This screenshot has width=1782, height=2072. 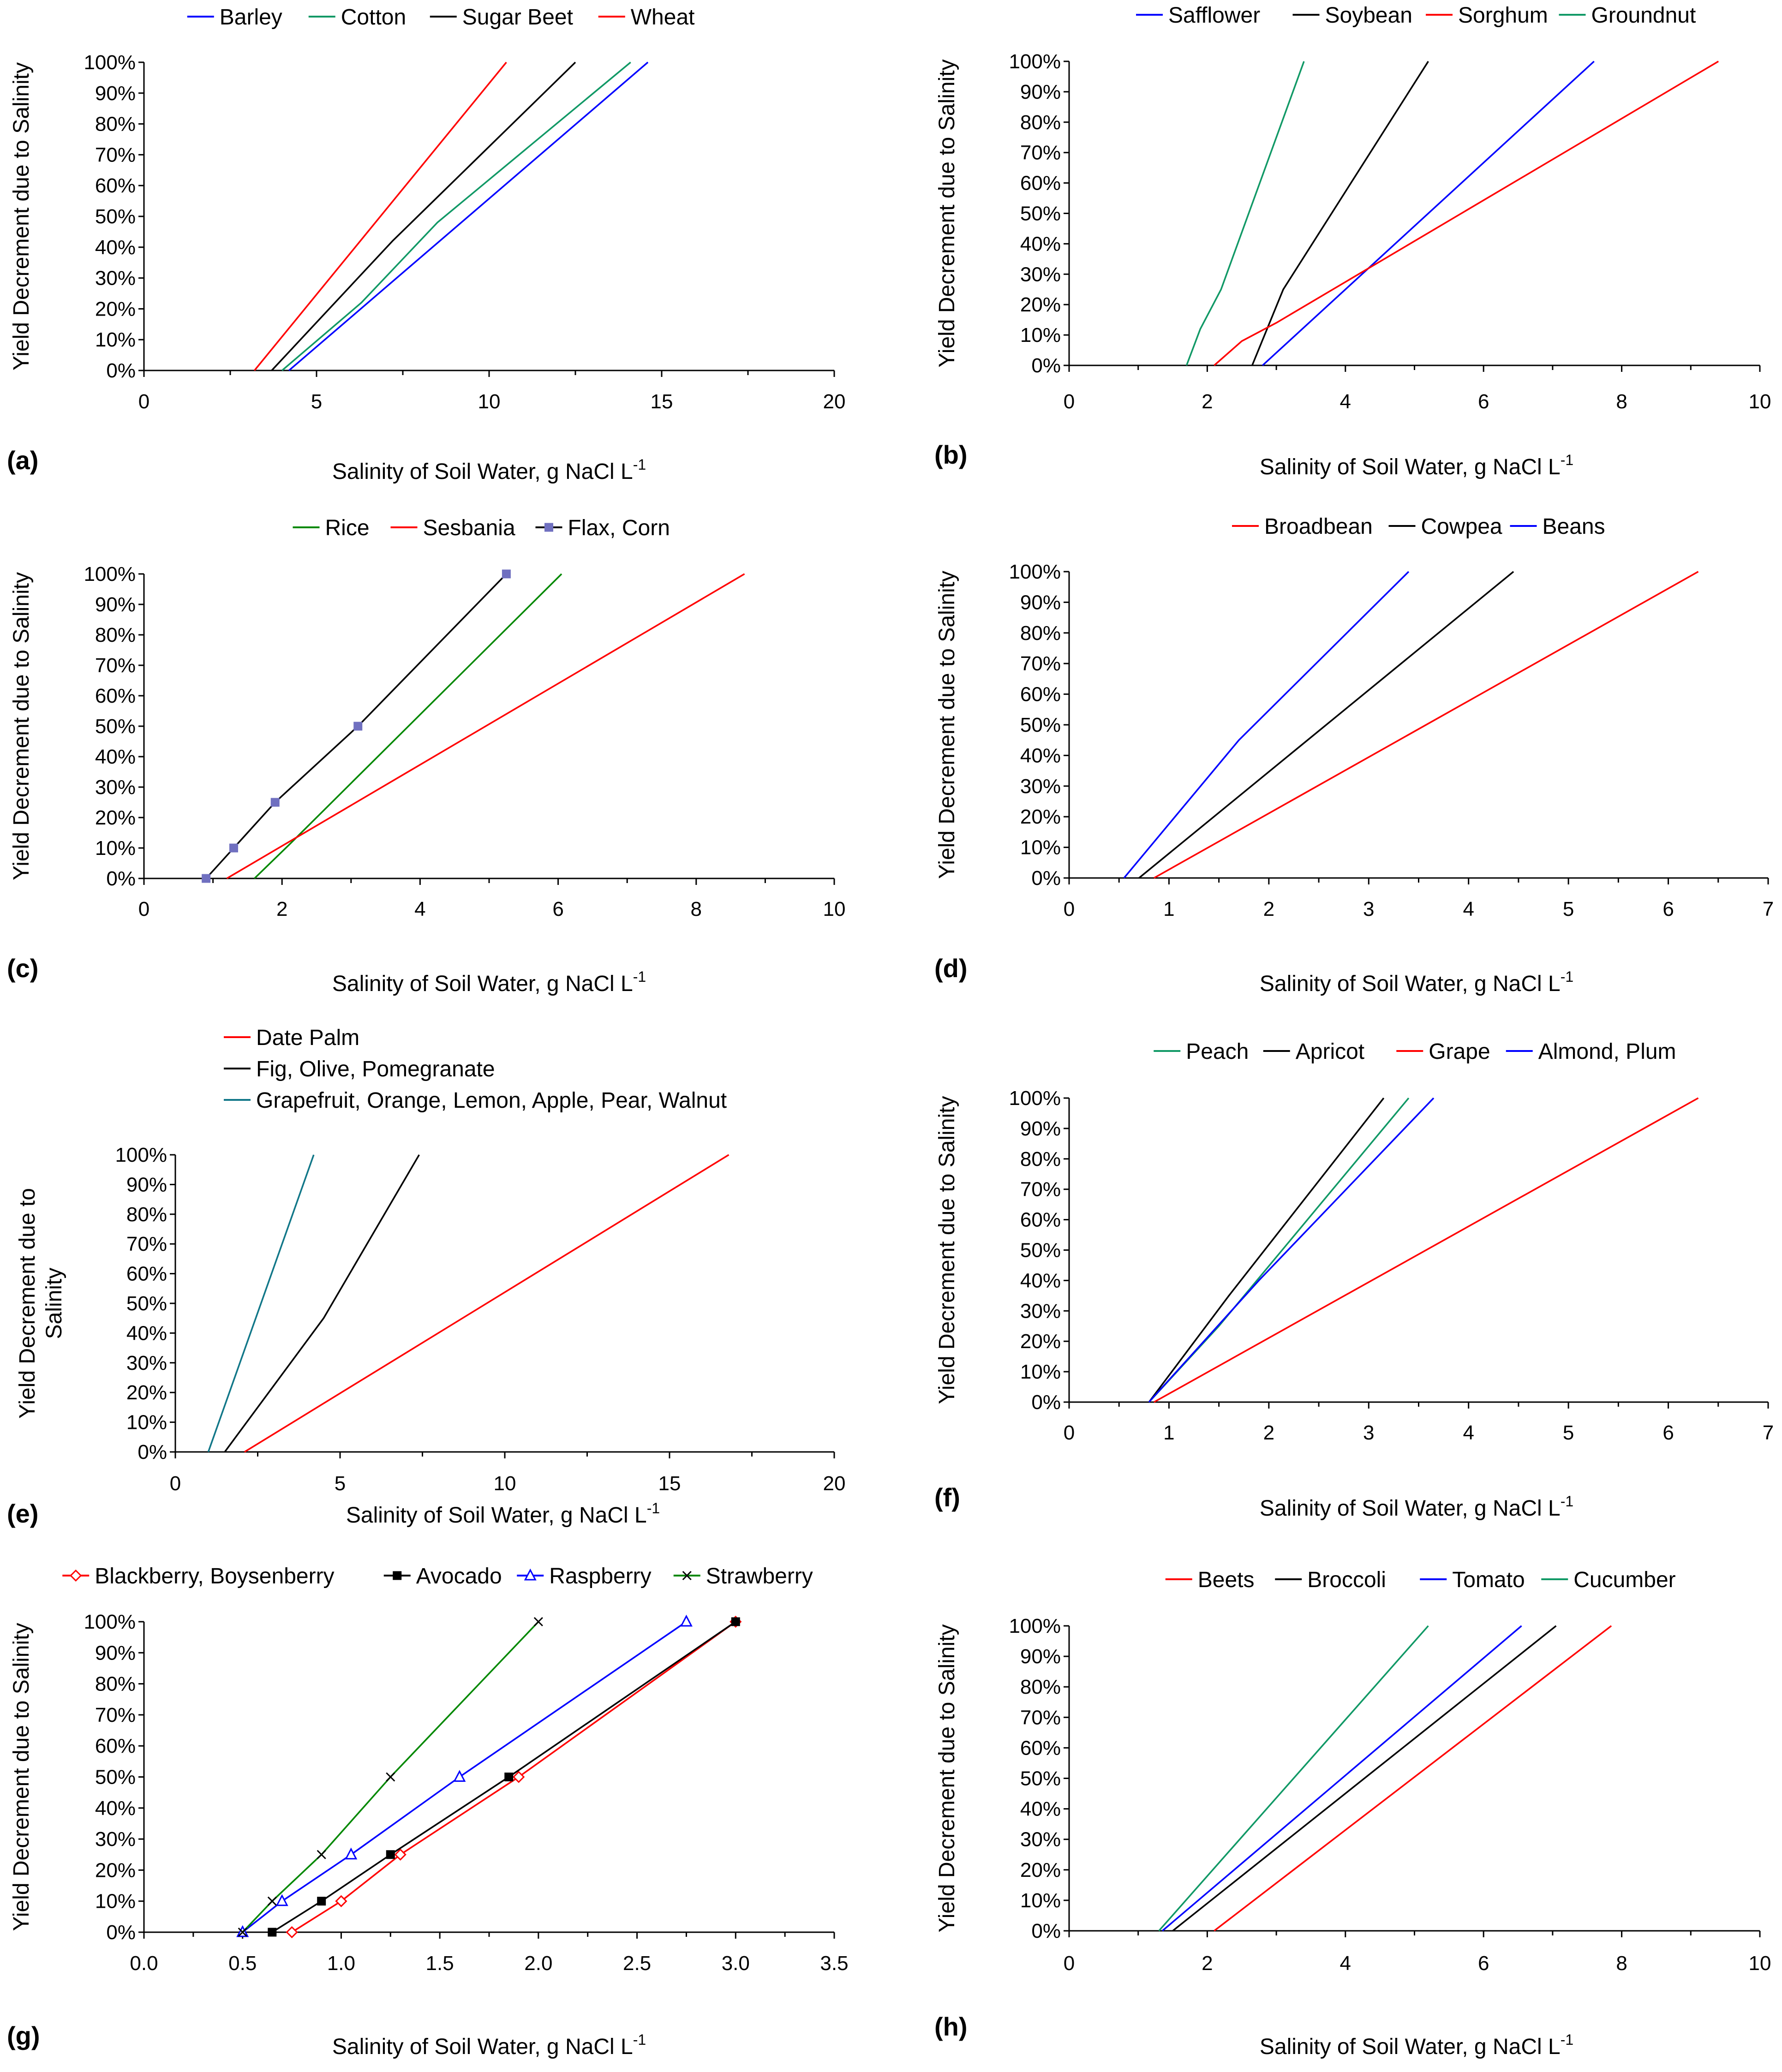 What do you see at coordinates (1226, 1580) in the screenshot?
I see `legend-label: Beets` at bounding box center [1226, 1580].